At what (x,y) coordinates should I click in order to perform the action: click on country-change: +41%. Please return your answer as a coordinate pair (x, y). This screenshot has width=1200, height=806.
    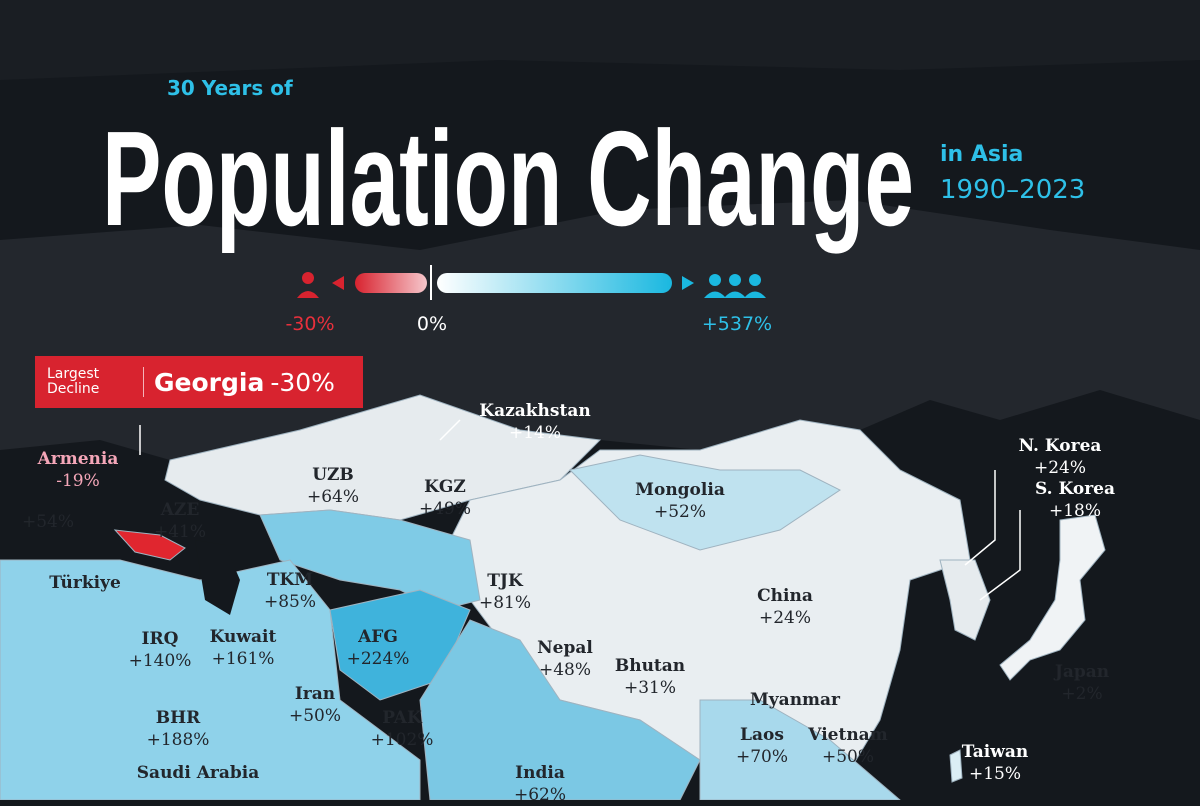
    Looking at the image, I should click on (180, 532).